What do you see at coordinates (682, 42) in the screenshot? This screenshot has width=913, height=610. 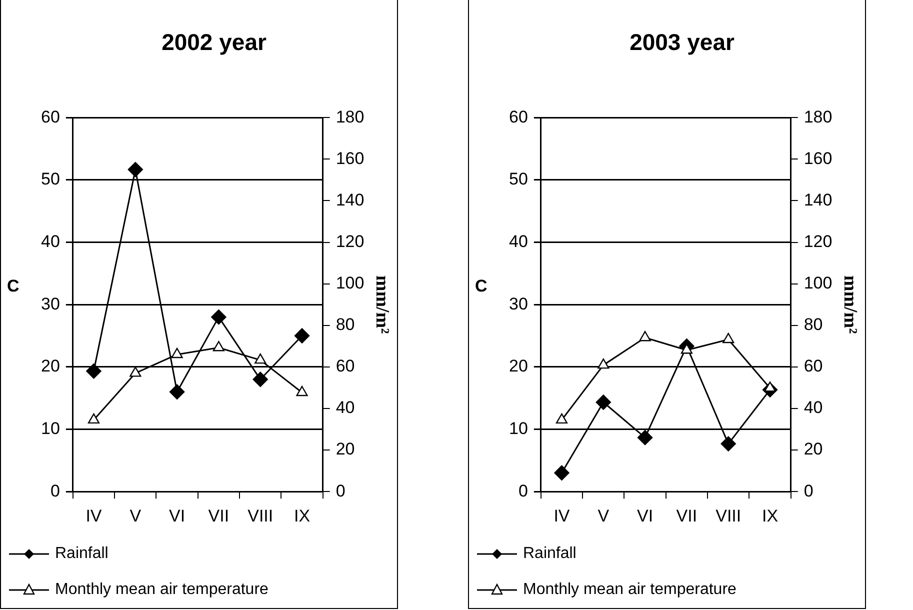 I see `chart-title: 2003 year` at bounding box center [682, 42].